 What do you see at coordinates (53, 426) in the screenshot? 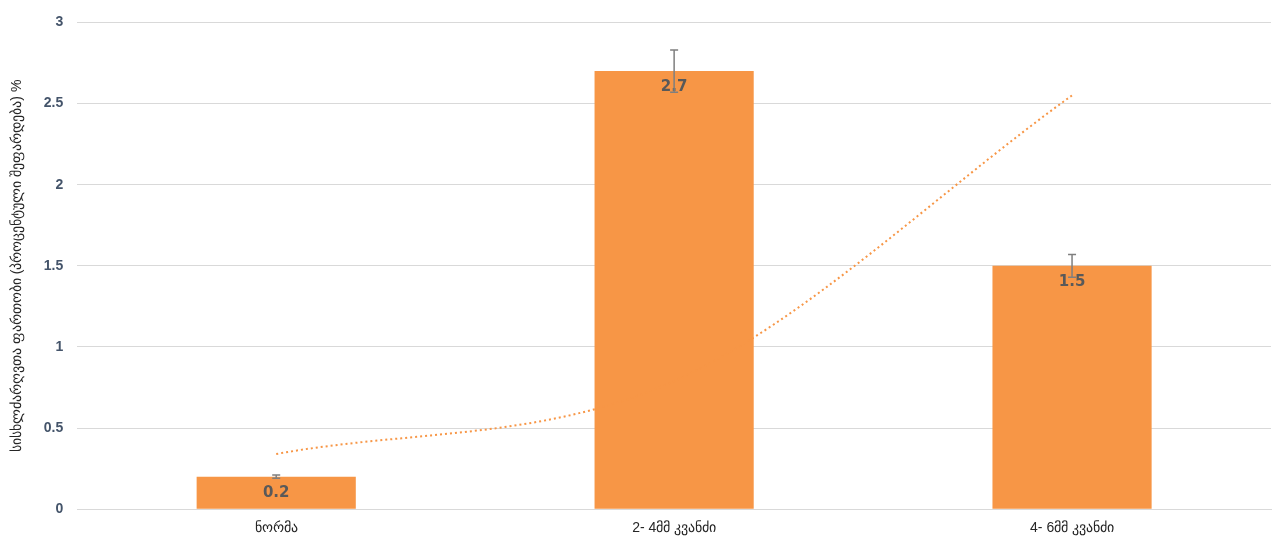
I see `y-tick-label: 0.5` at bounding box center [53, 426].